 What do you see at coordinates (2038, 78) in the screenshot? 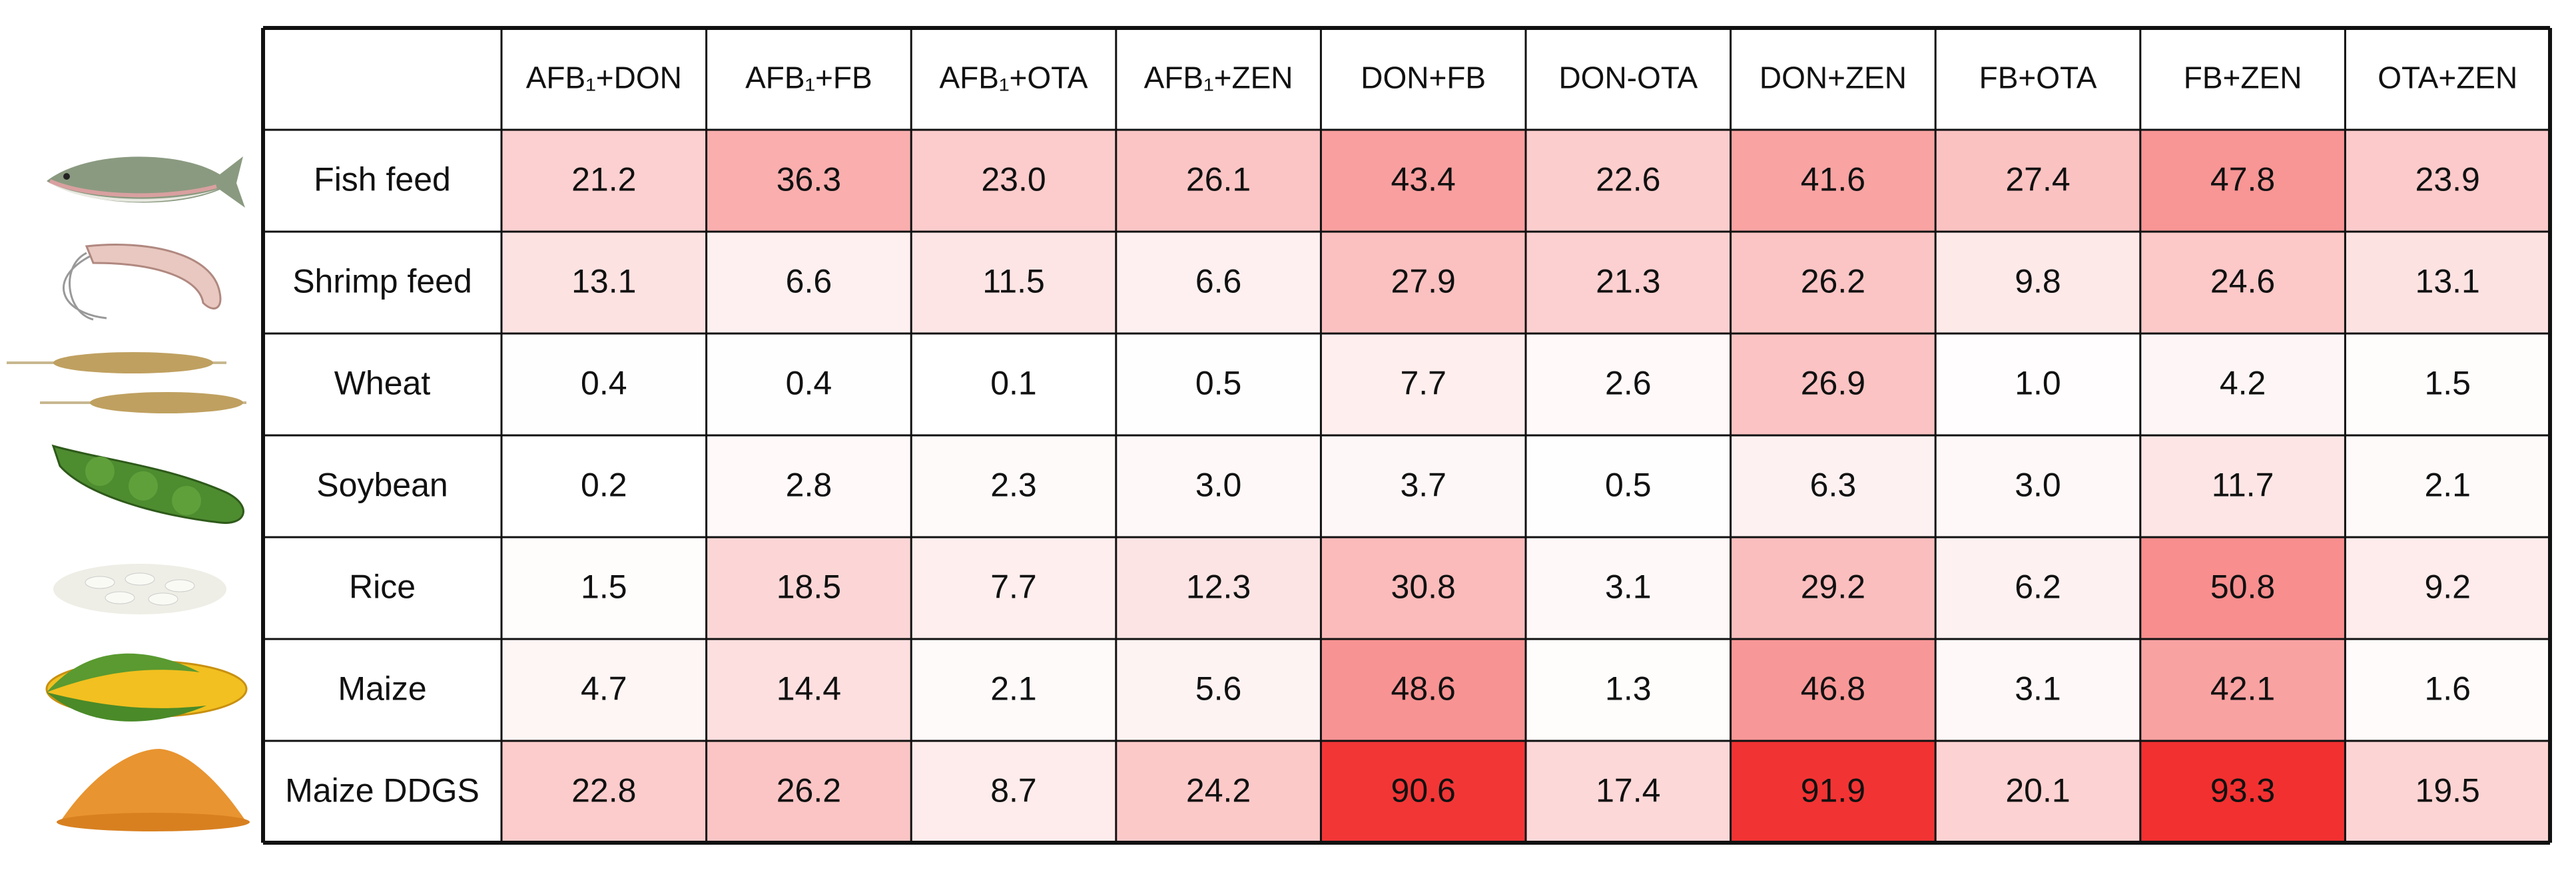
I see `column-header: FB+OTA` at bounding box center [2038, 78].